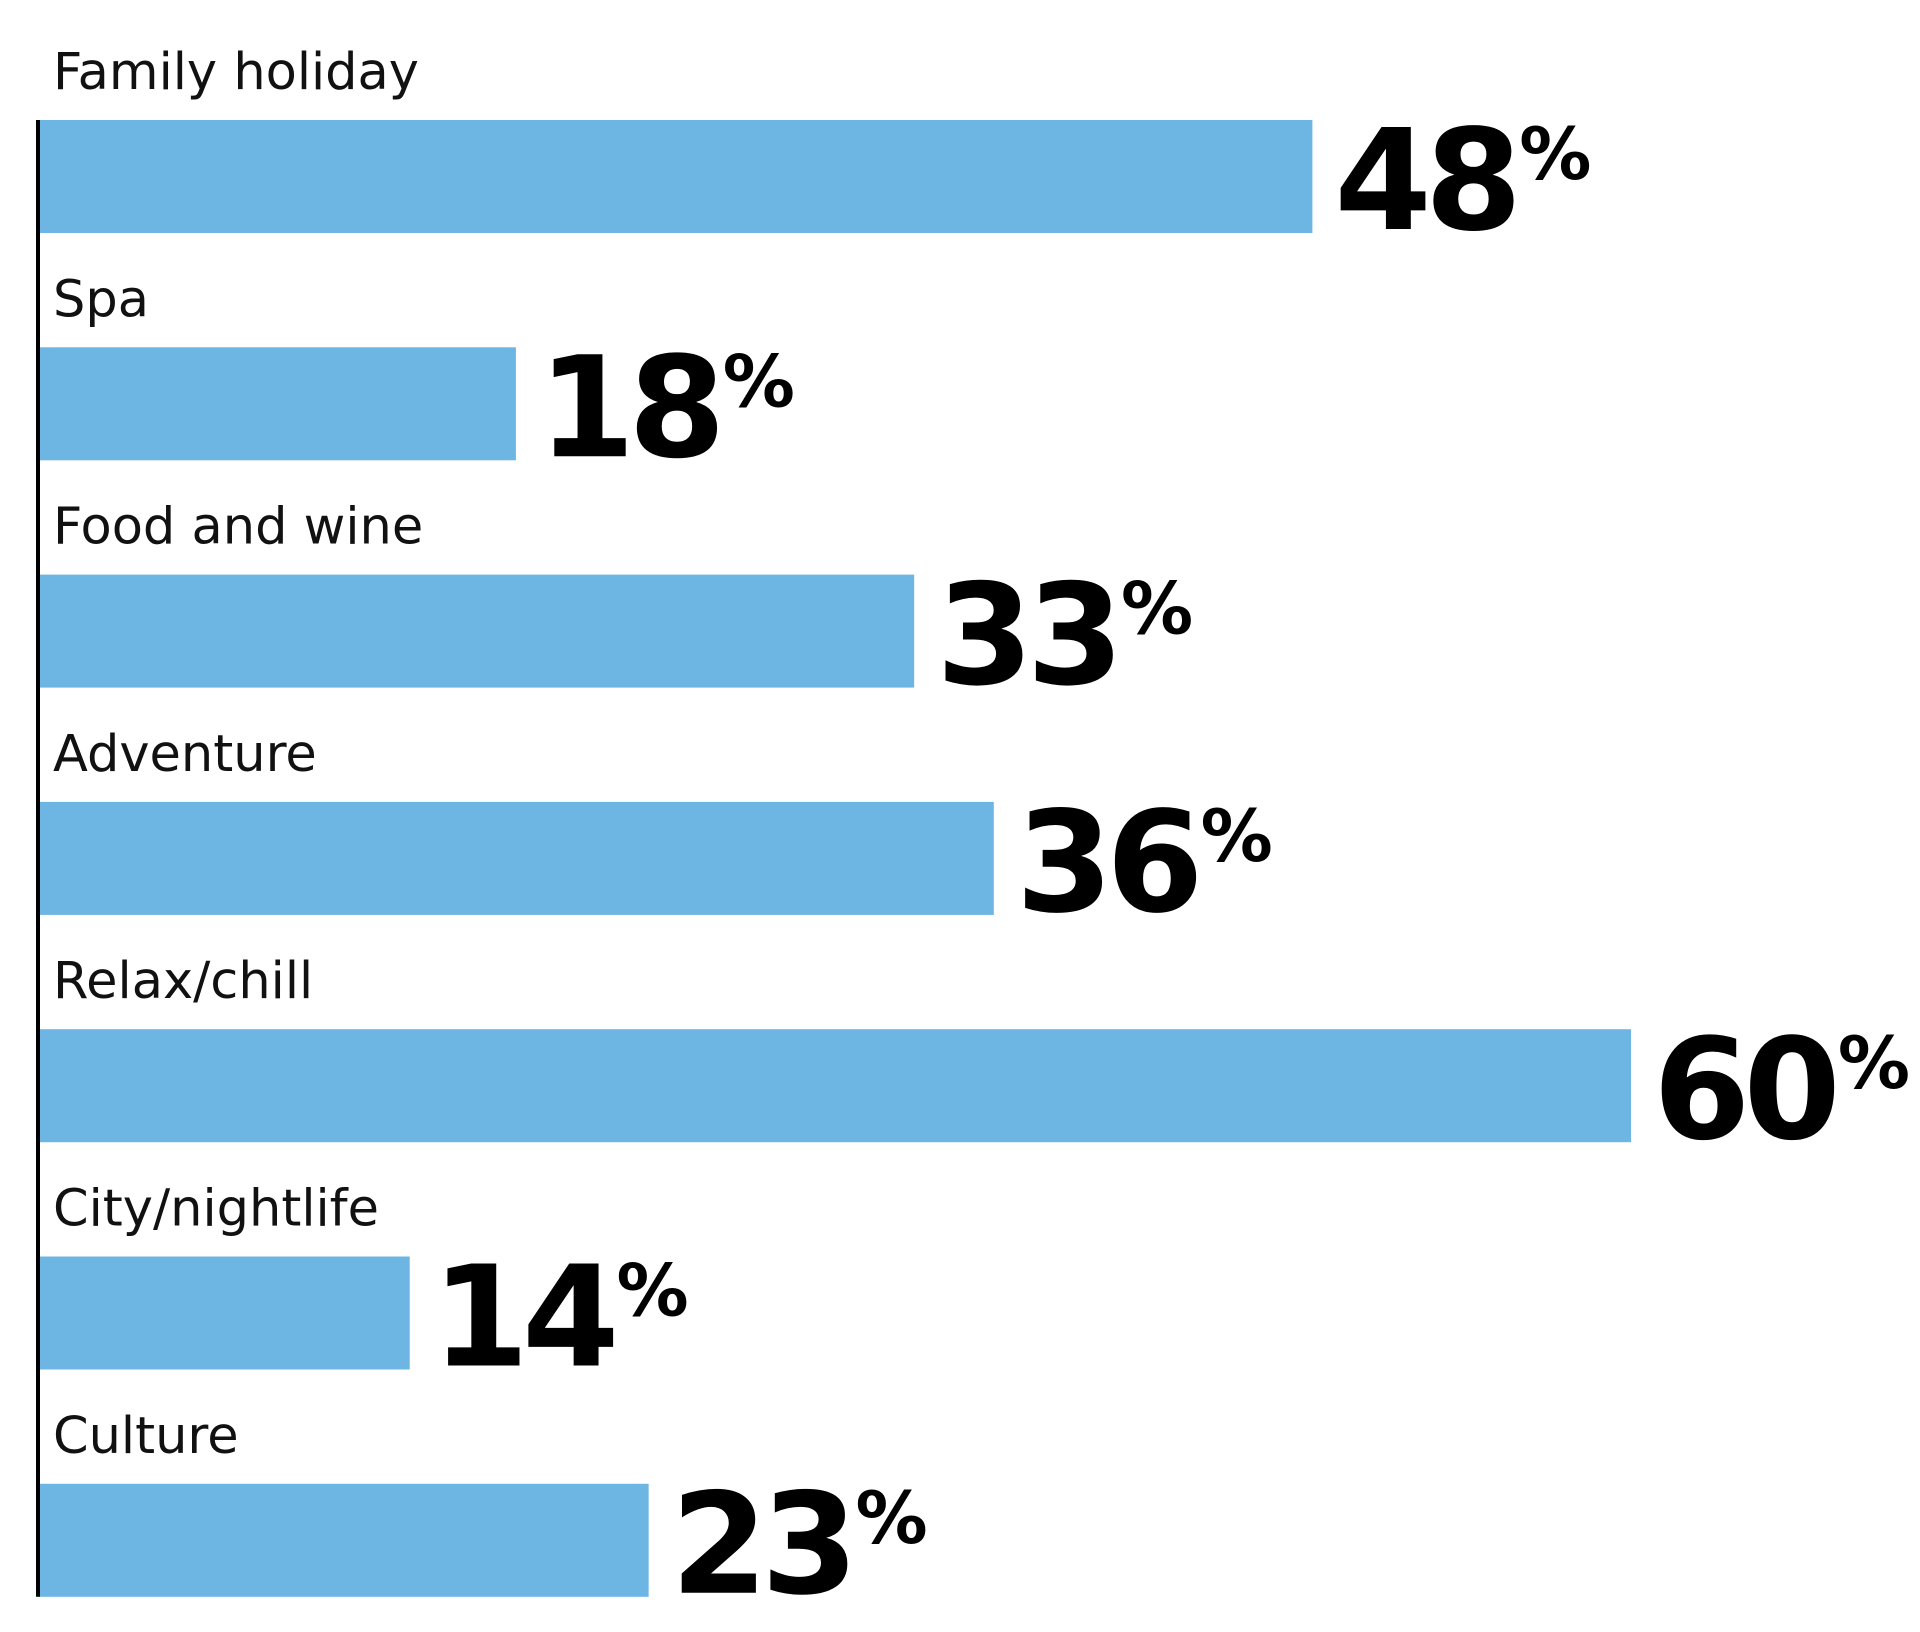  I want to click on category-label: Relax/chill, so click(183, 981).